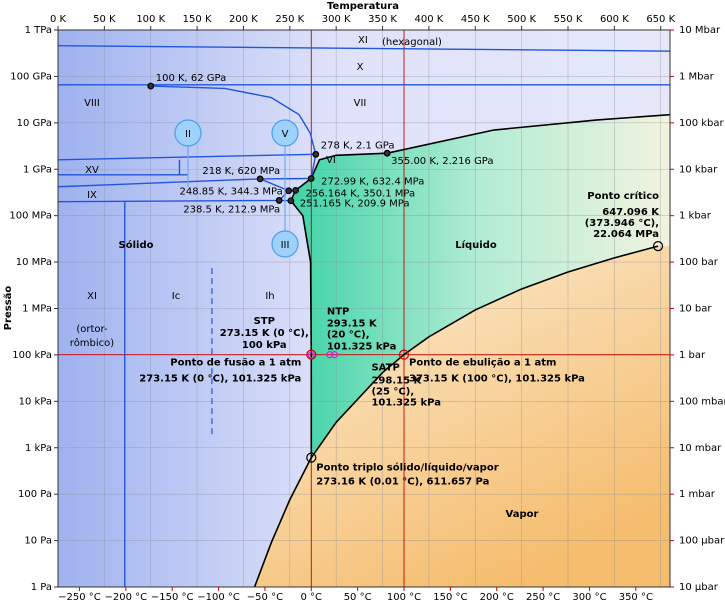  I want to click on point-label: Ponto de fusão a 1 atm, so click(235, 363).